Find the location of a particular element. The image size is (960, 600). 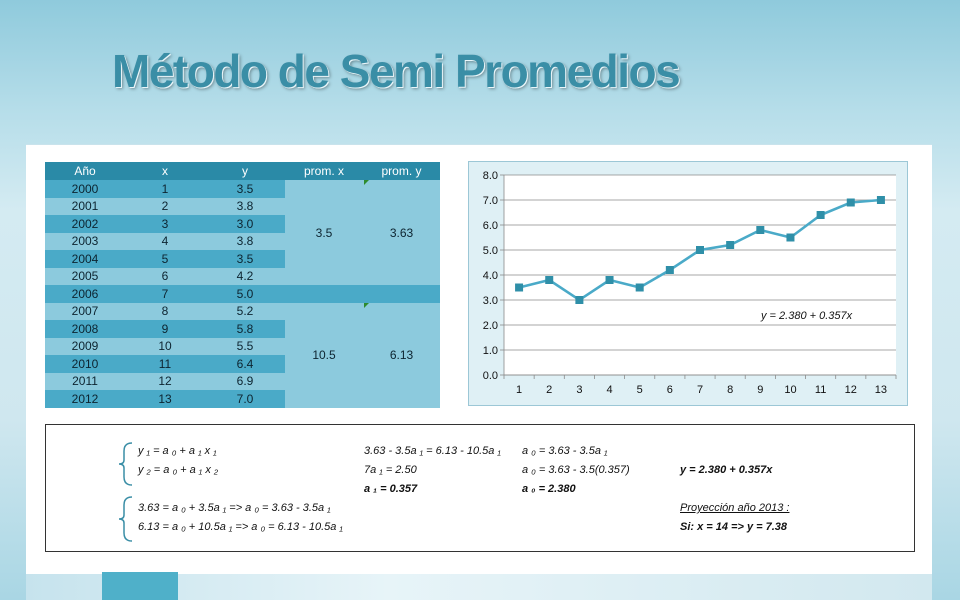

cell-year: 2011 is located at coordinates (85, 381).